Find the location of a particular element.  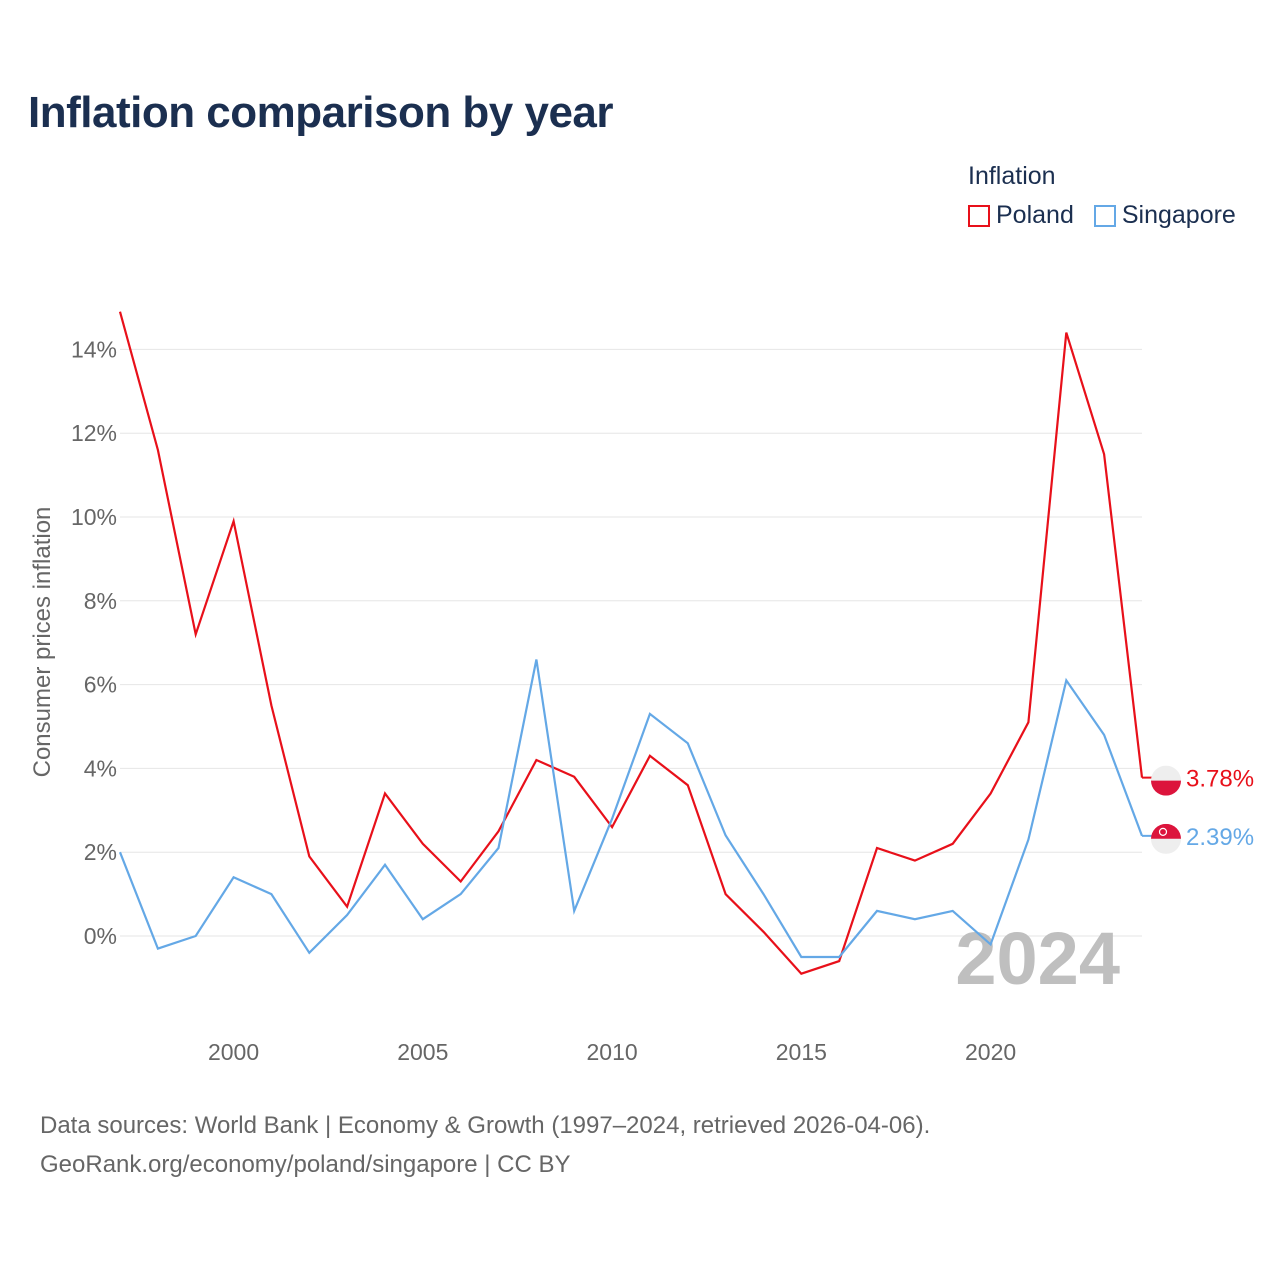

singapore-flag-icon is located at coordinates (1166, 838).